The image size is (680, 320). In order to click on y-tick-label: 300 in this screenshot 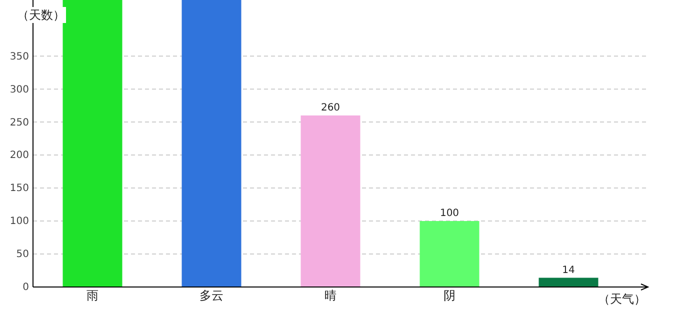, I will do `click(19, 90)`.